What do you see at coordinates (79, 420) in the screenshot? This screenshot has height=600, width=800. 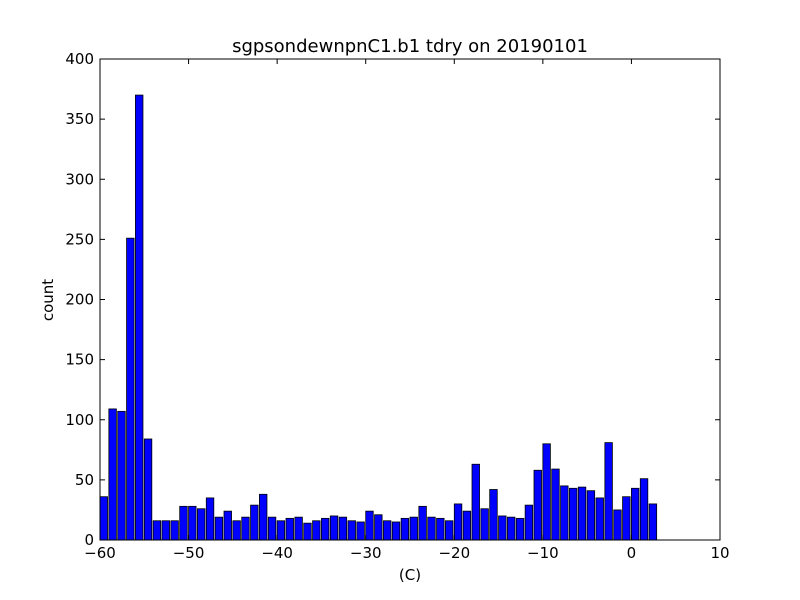 I see `y-tick-label: 100` at bounding box center [79, 420].